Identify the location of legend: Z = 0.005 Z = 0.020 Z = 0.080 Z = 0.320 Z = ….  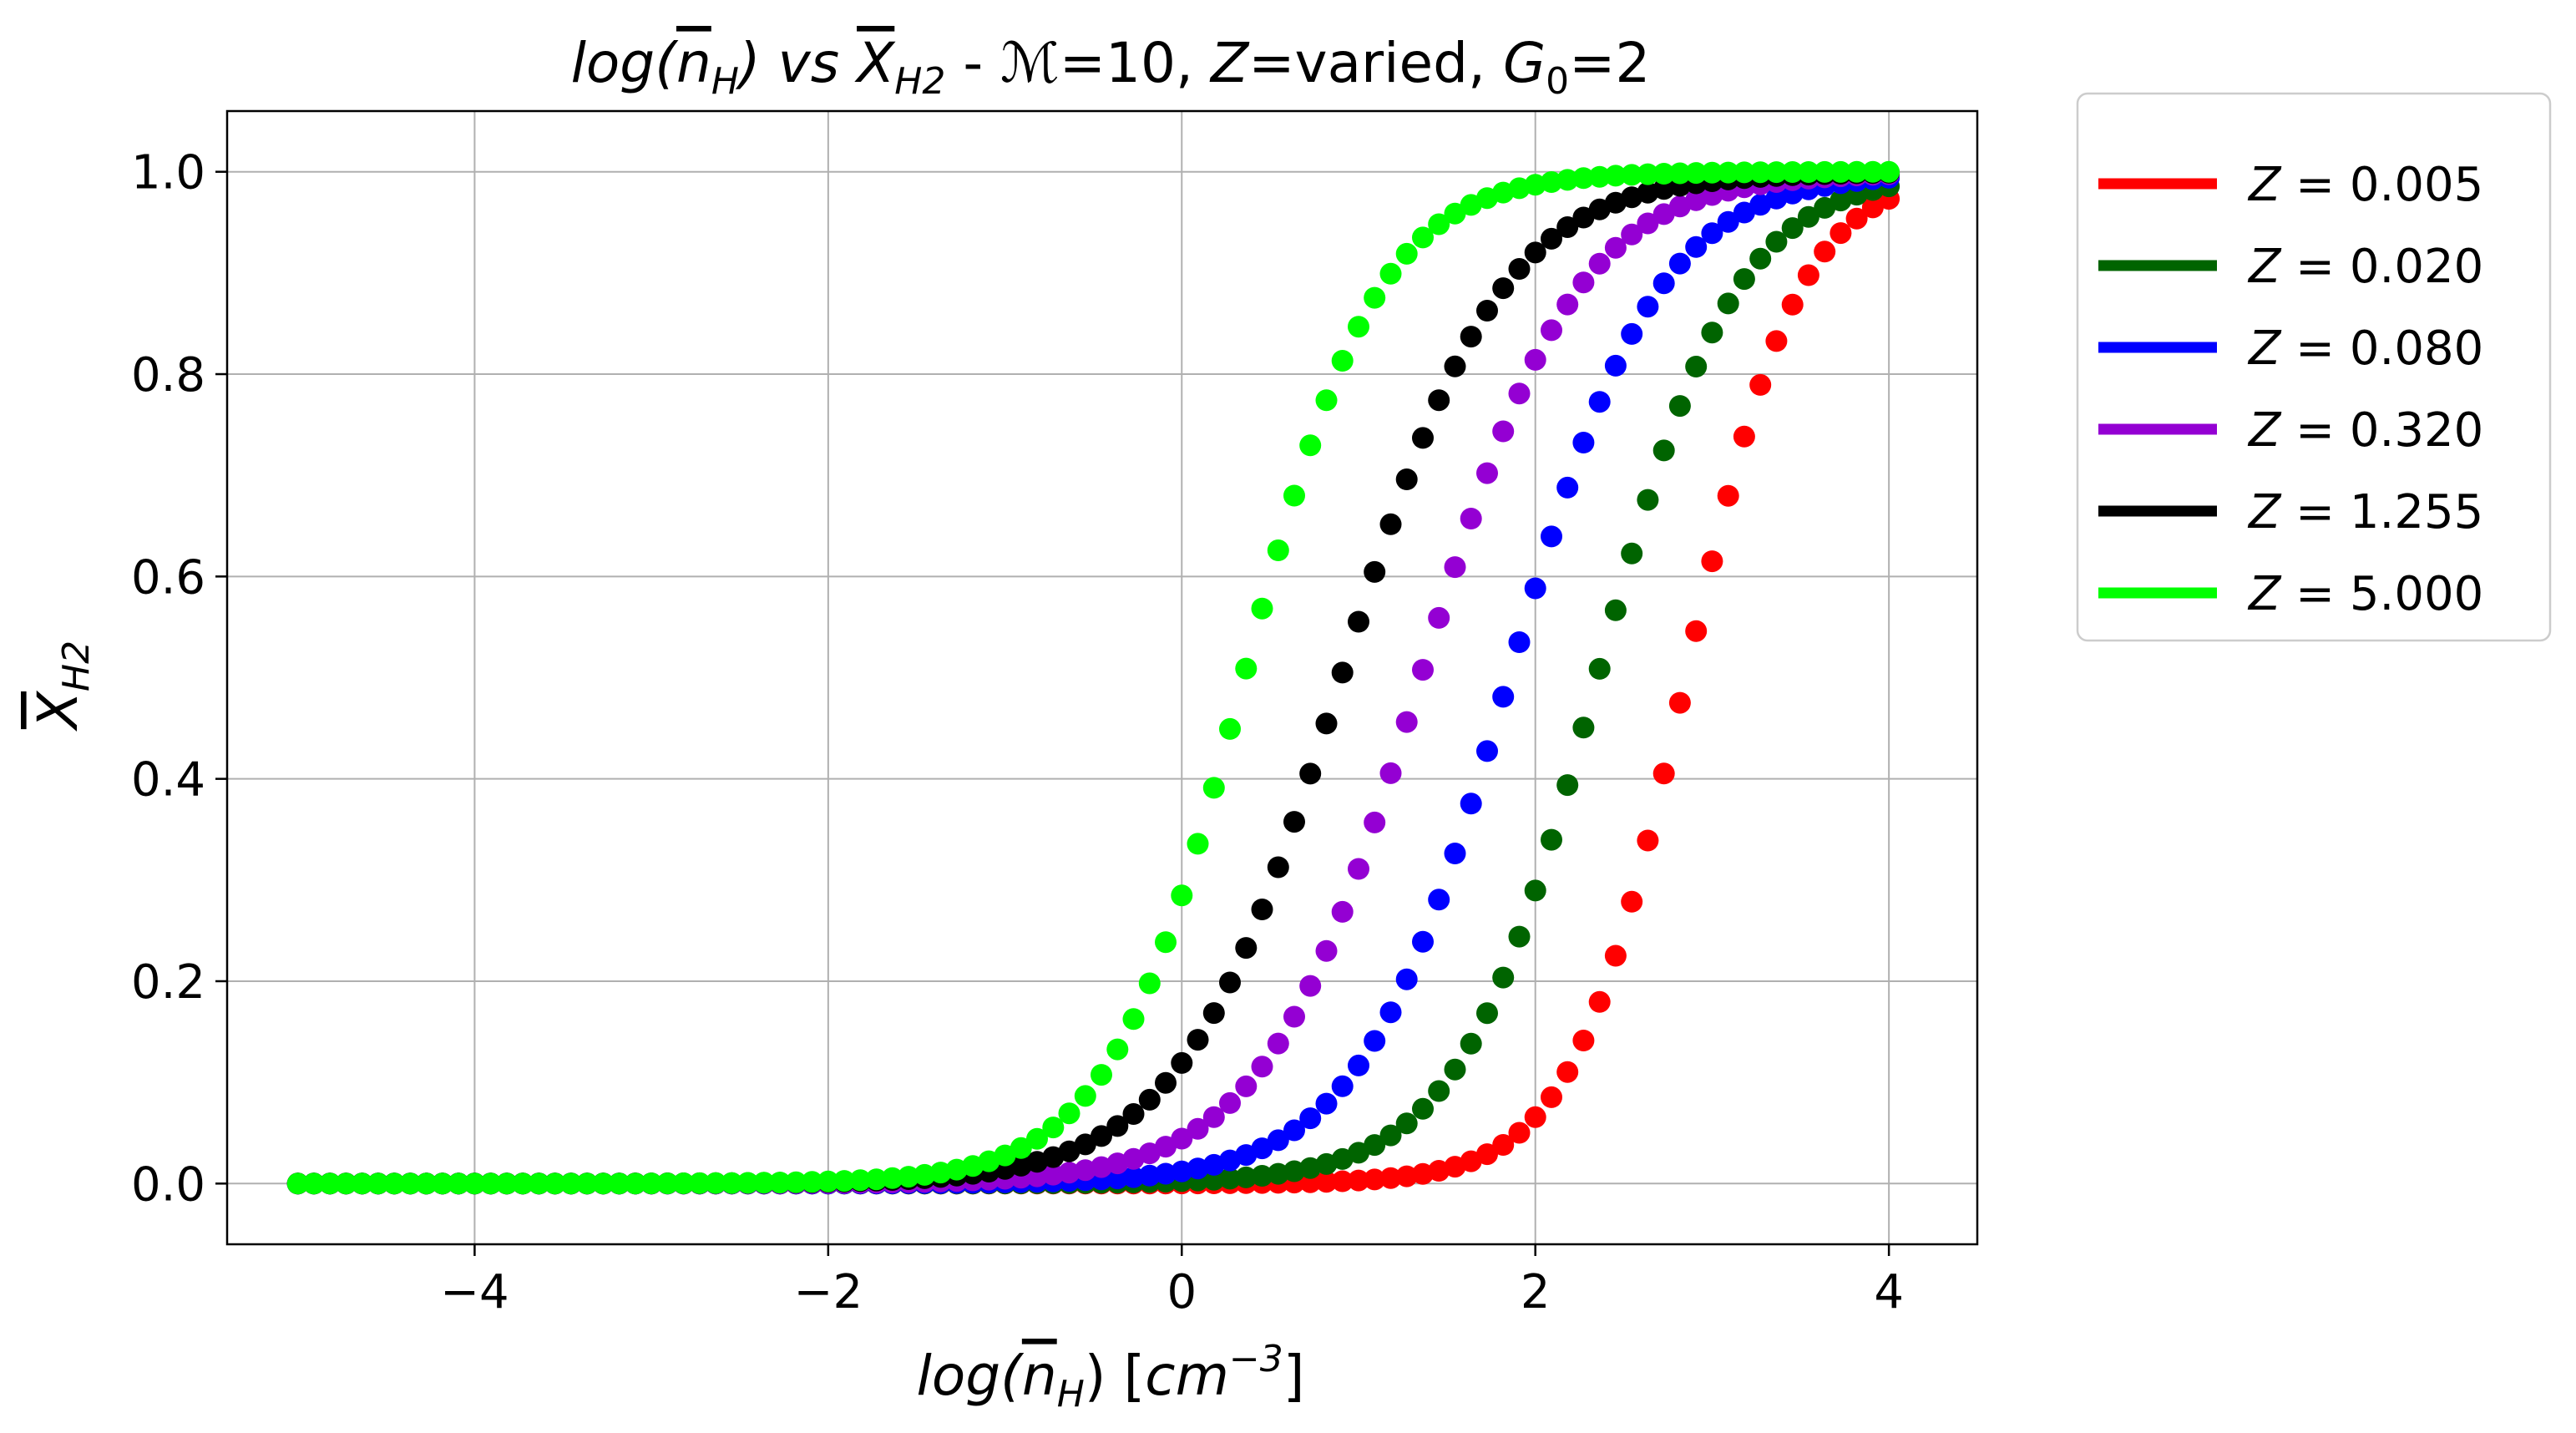
(2314, 367).